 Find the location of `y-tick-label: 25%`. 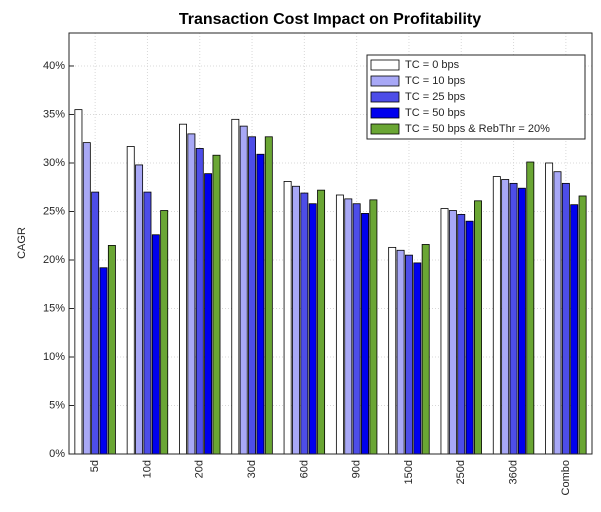

y-tick-label: 25% is located at coordinates (54, 211).